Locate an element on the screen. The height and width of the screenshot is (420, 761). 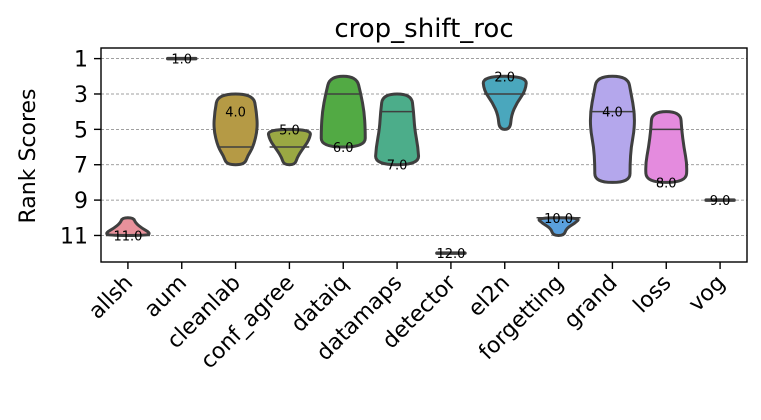
y-tick-label-7: 7 is located at coordinates (81, 166).